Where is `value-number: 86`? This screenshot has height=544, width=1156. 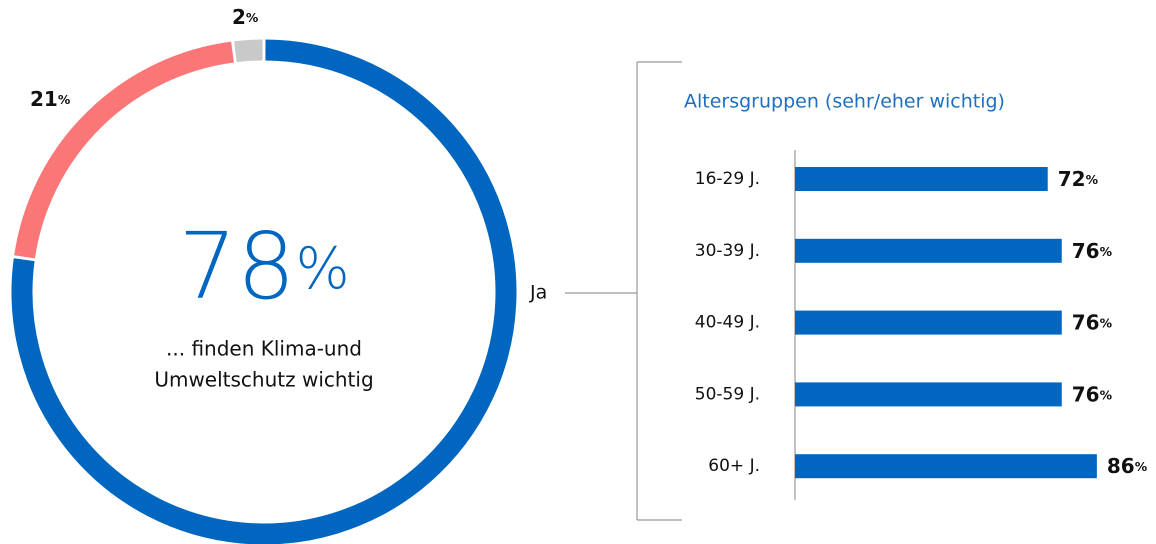
value-number: 86 is located at coordinates (1121, 466).